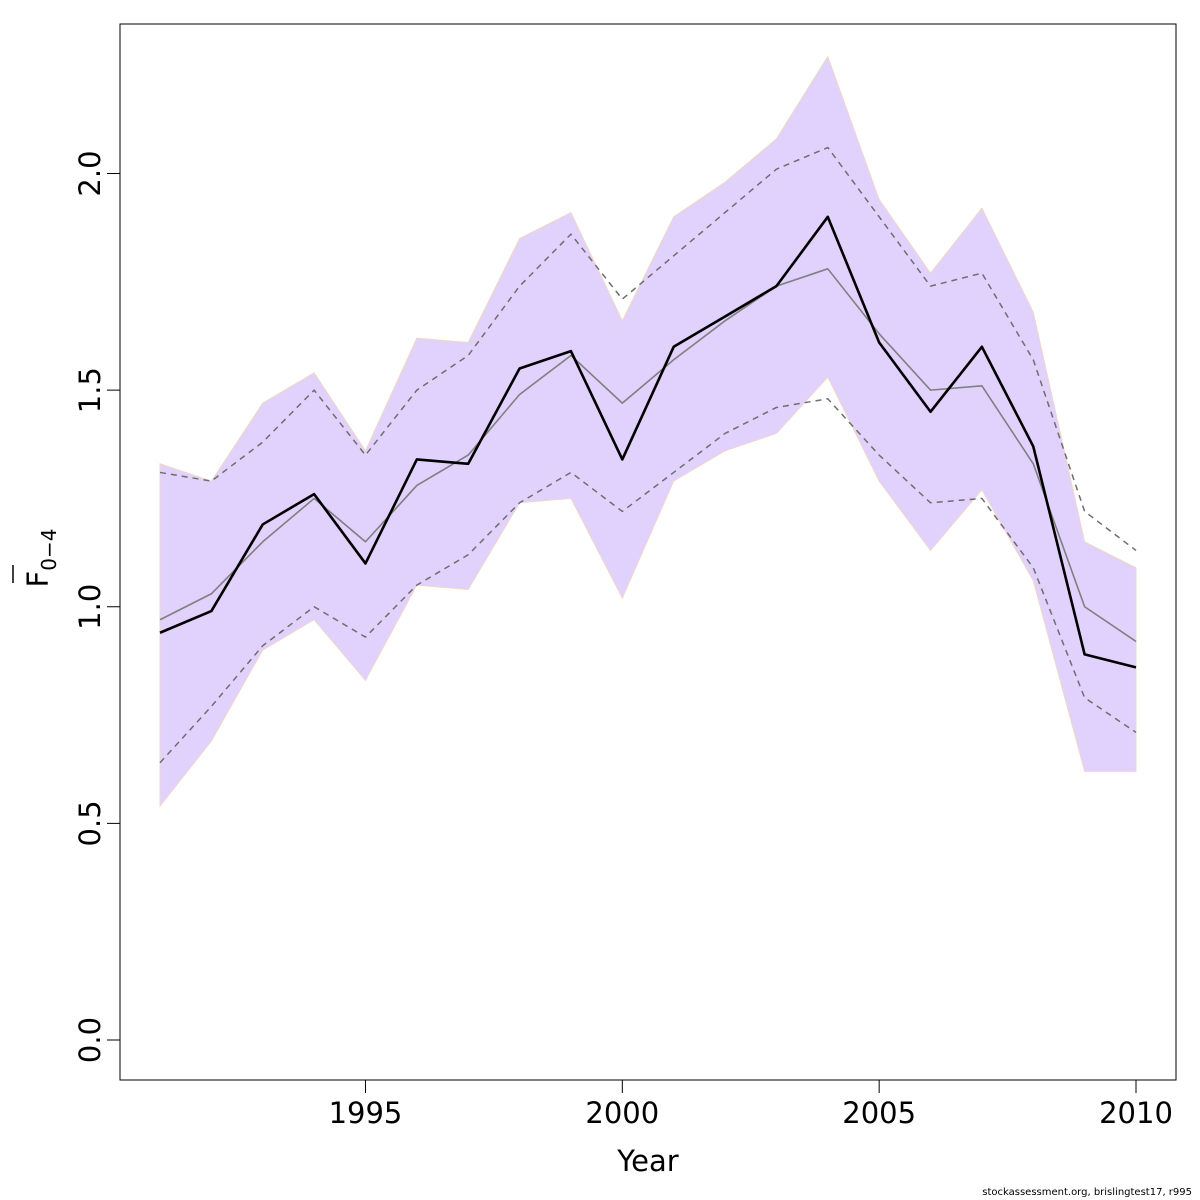  Describe the element at coordinates (49, 550) in the screenshot. I see `y-axis-title-subscript: 0−4` at that location.